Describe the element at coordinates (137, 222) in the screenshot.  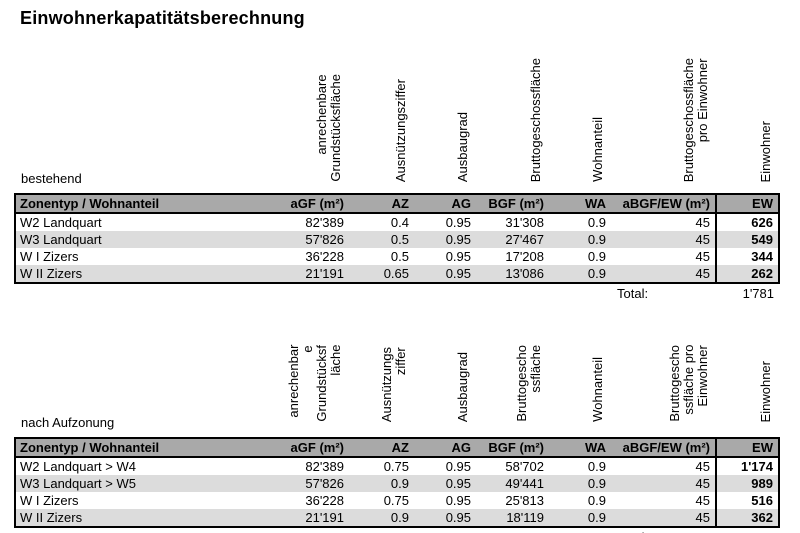
I see `zone-name-cell: W2 Landquart` at that location.